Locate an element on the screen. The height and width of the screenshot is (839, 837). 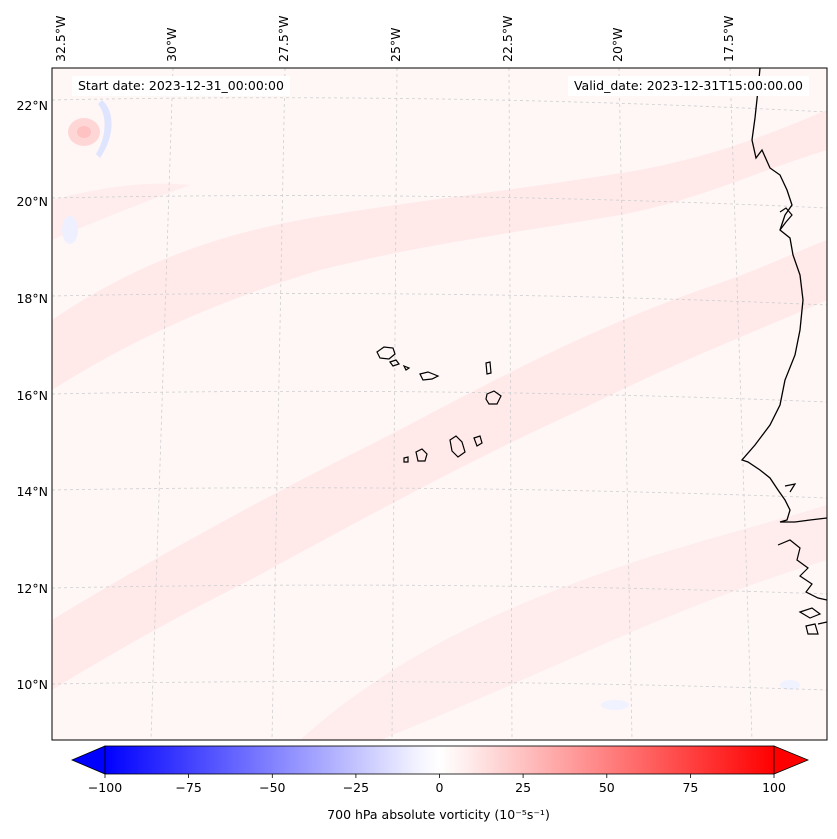
lon-label-17-5w: 17.5°W is located at coordinates (728, 38).